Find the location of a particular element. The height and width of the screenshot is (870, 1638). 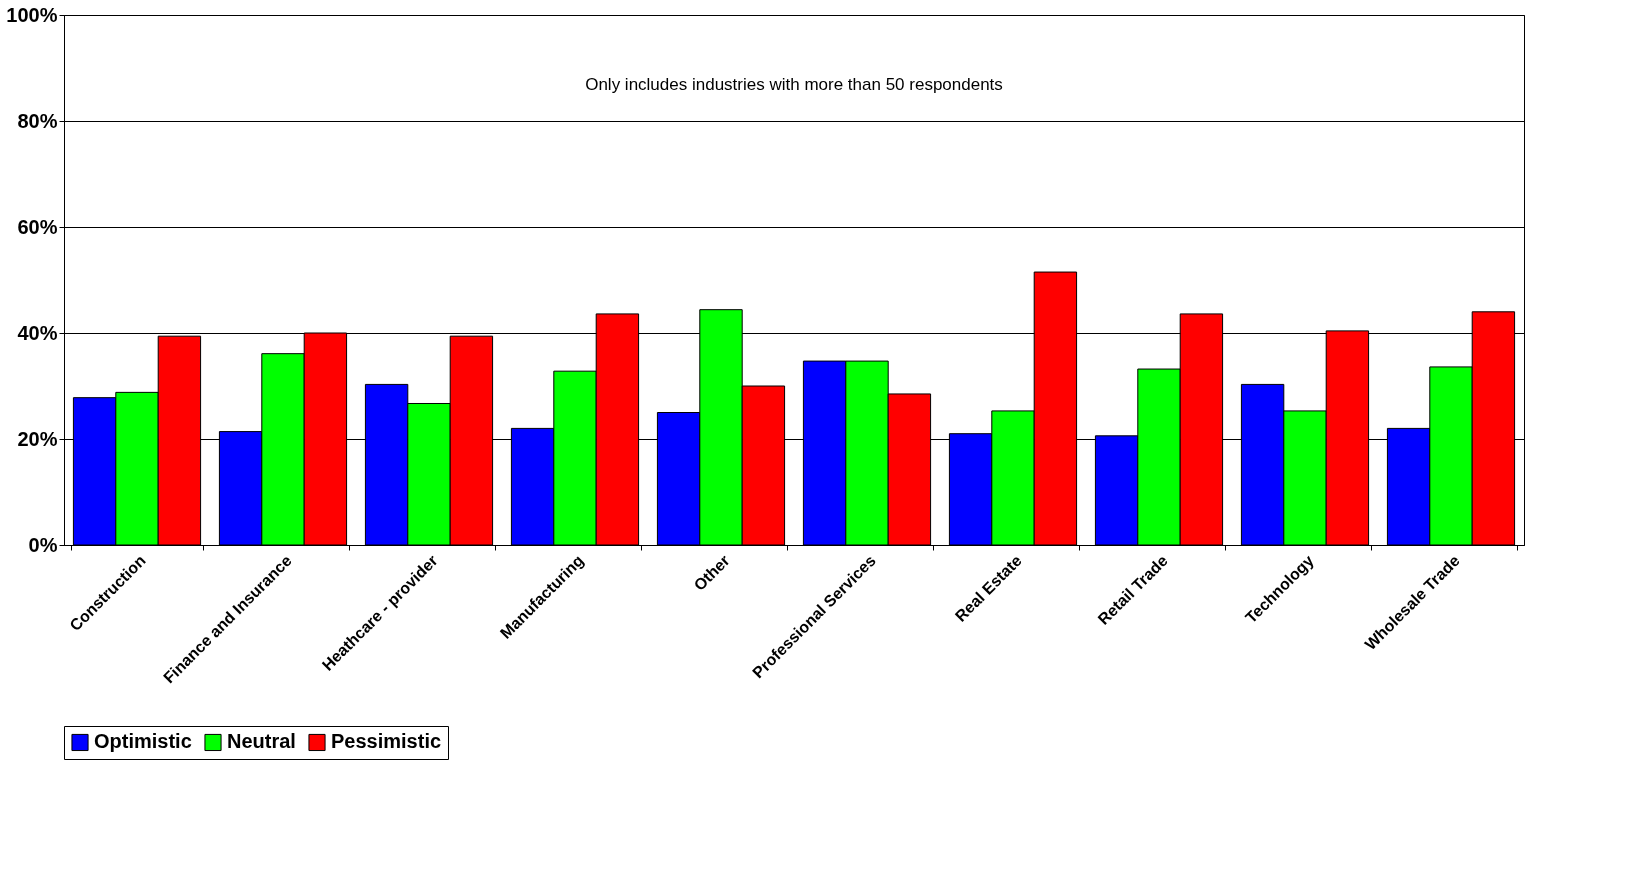

y-tick-label: 100% is located at coordinates (32, 14).